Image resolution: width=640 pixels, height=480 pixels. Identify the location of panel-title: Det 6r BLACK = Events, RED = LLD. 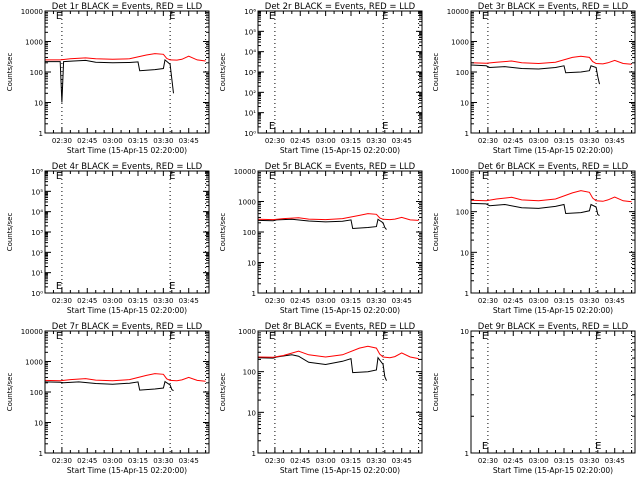
(553, 167).